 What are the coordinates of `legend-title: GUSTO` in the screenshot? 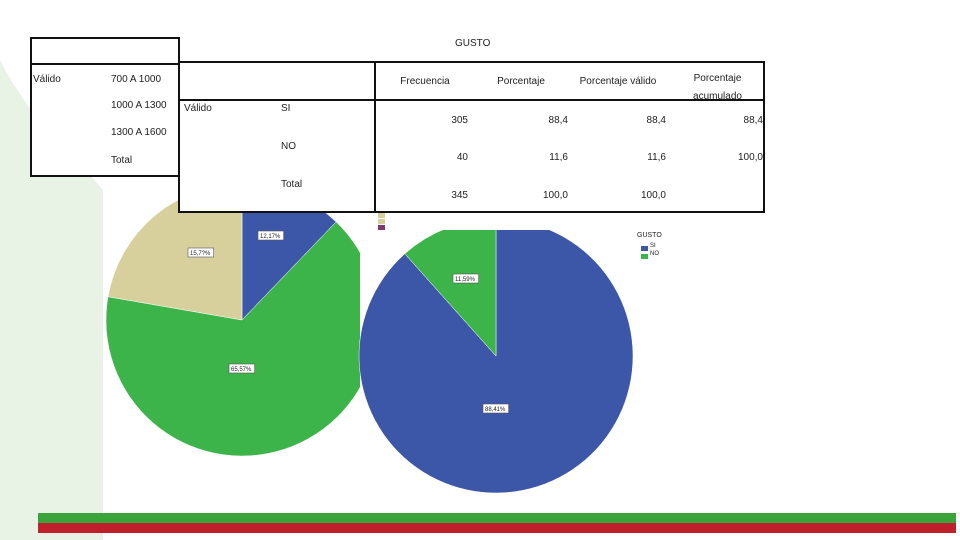 It's located at (649, 235).